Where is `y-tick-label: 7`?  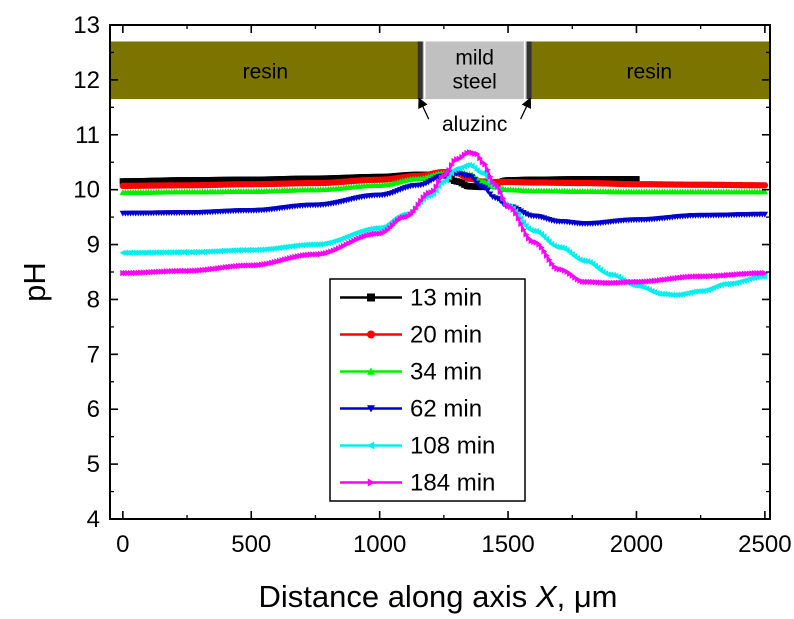 y-tick-label: 7 is located at coordinates (93, 354).